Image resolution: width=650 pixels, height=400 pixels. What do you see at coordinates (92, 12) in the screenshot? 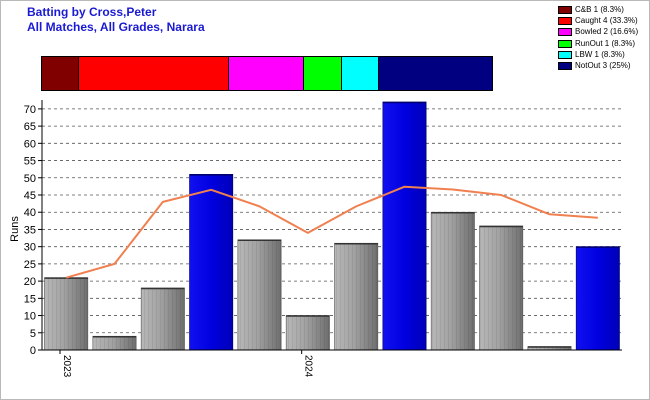
I see `chart-title-line1: Batting by Cross,Peter` at bounding box center [92, 12].